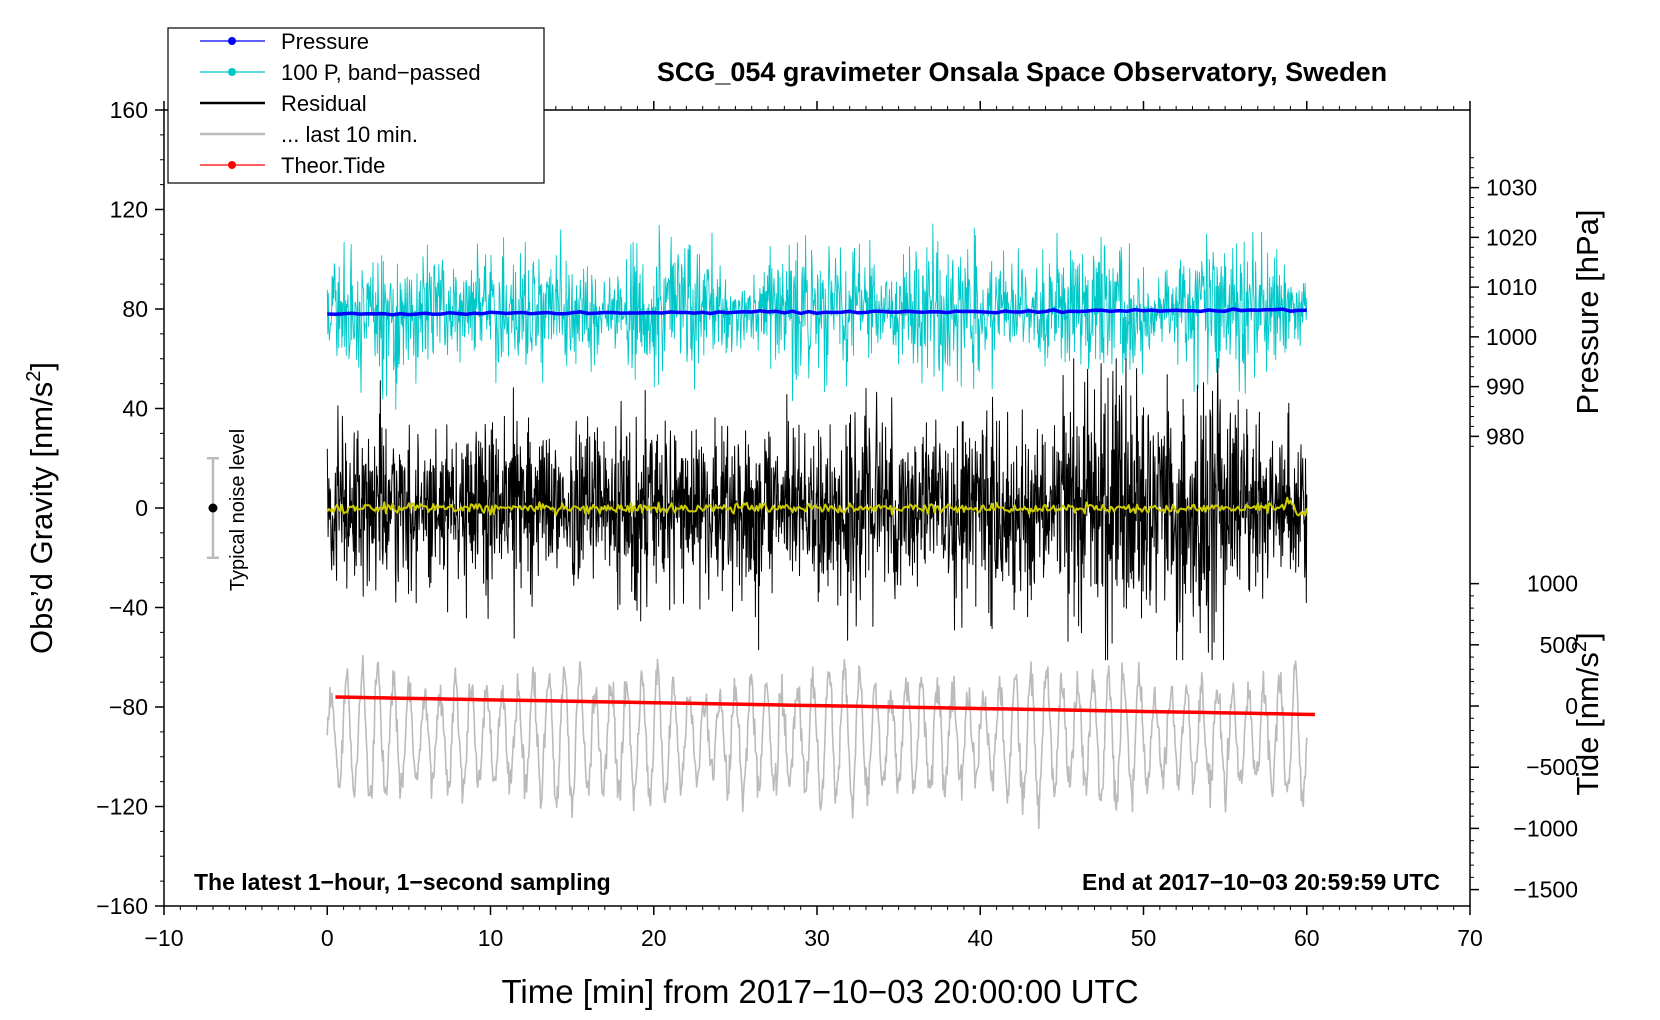 The height and width of the screenshot is (1020, 1660). What do you see at coordinates (1261, 882) in the screenshot?
I see `annotation-end-time: End at 2017−10−03 20:59:59 UTC` at bounding box center [1261, 882].